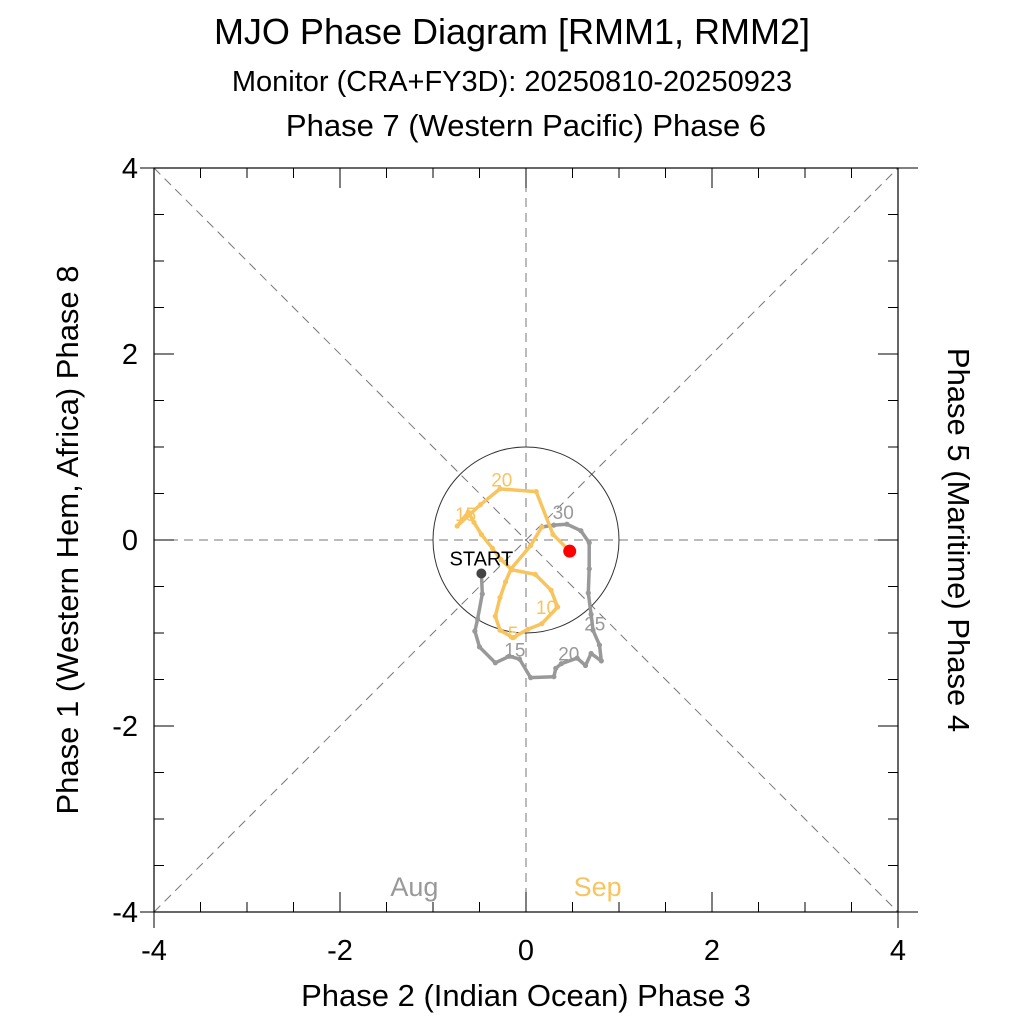 The height and width of the screenshot is (1024, 1024). I want to click on legend-label-aug: Aug, so click(414, 887).